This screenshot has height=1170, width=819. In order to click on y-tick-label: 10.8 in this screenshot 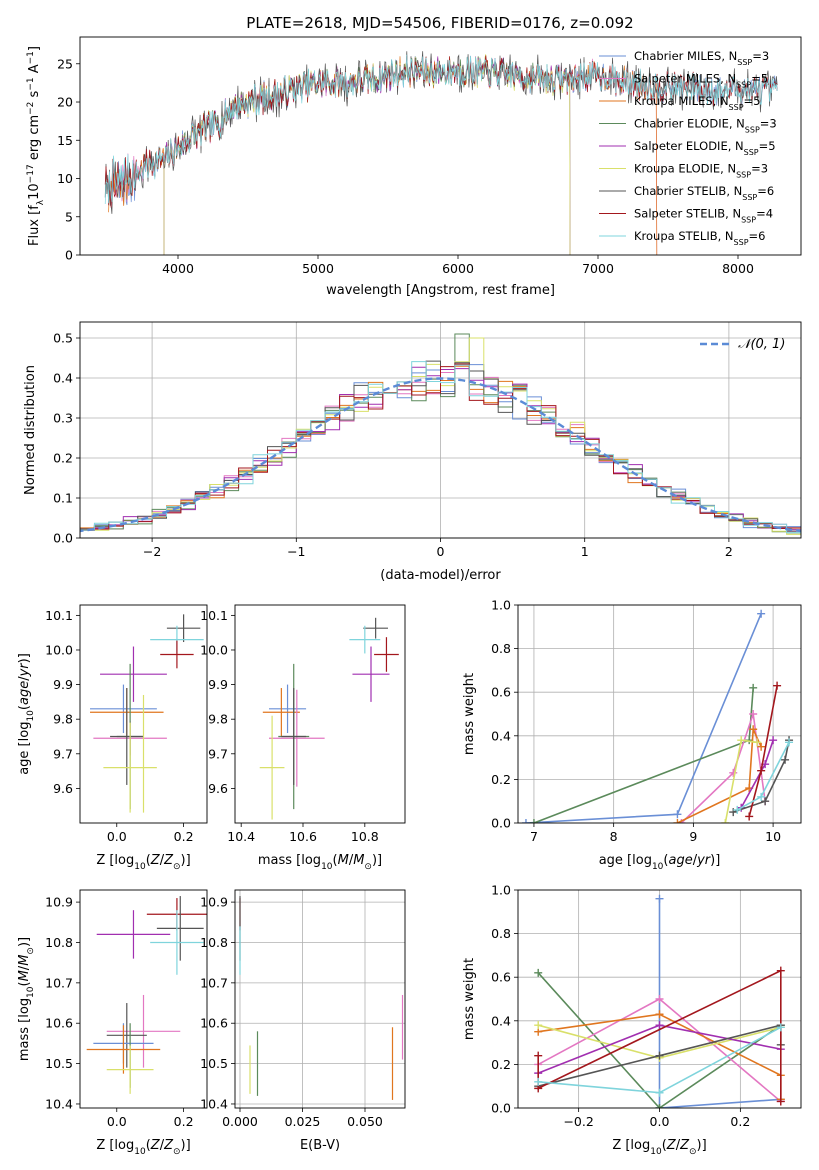, I will do `click(59, 942)`.